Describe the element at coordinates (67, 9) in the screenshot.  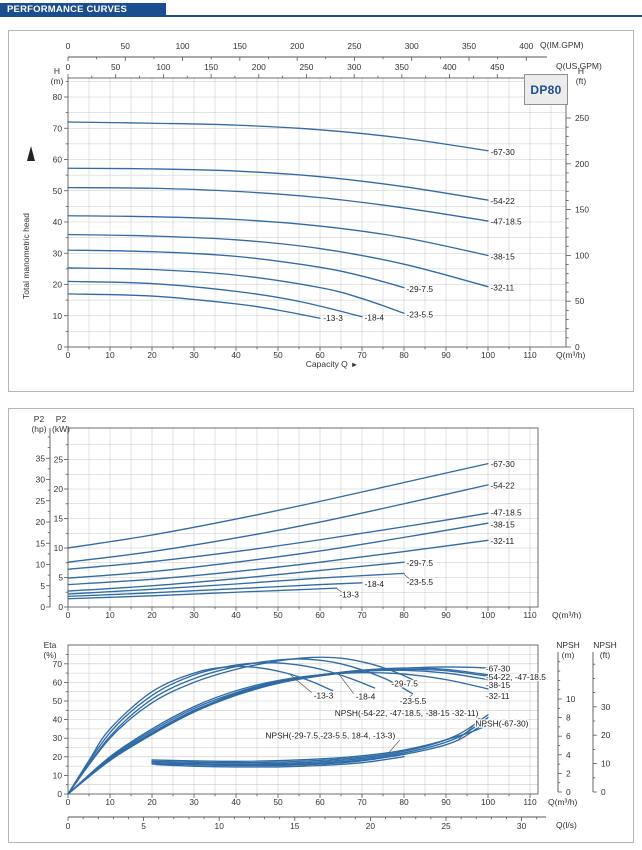
I see `page-title: PERFORMANCE CURVES` at that location.